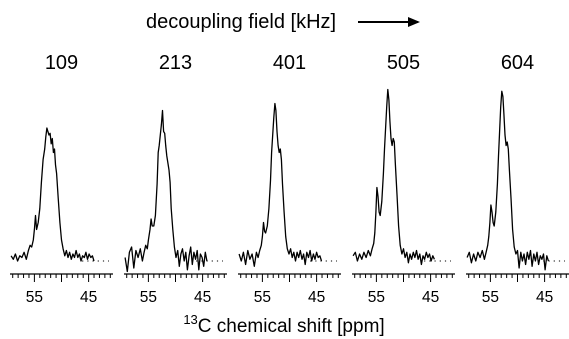  I want to click on spectrum-panel: 401 55 45, so click(289, 179).